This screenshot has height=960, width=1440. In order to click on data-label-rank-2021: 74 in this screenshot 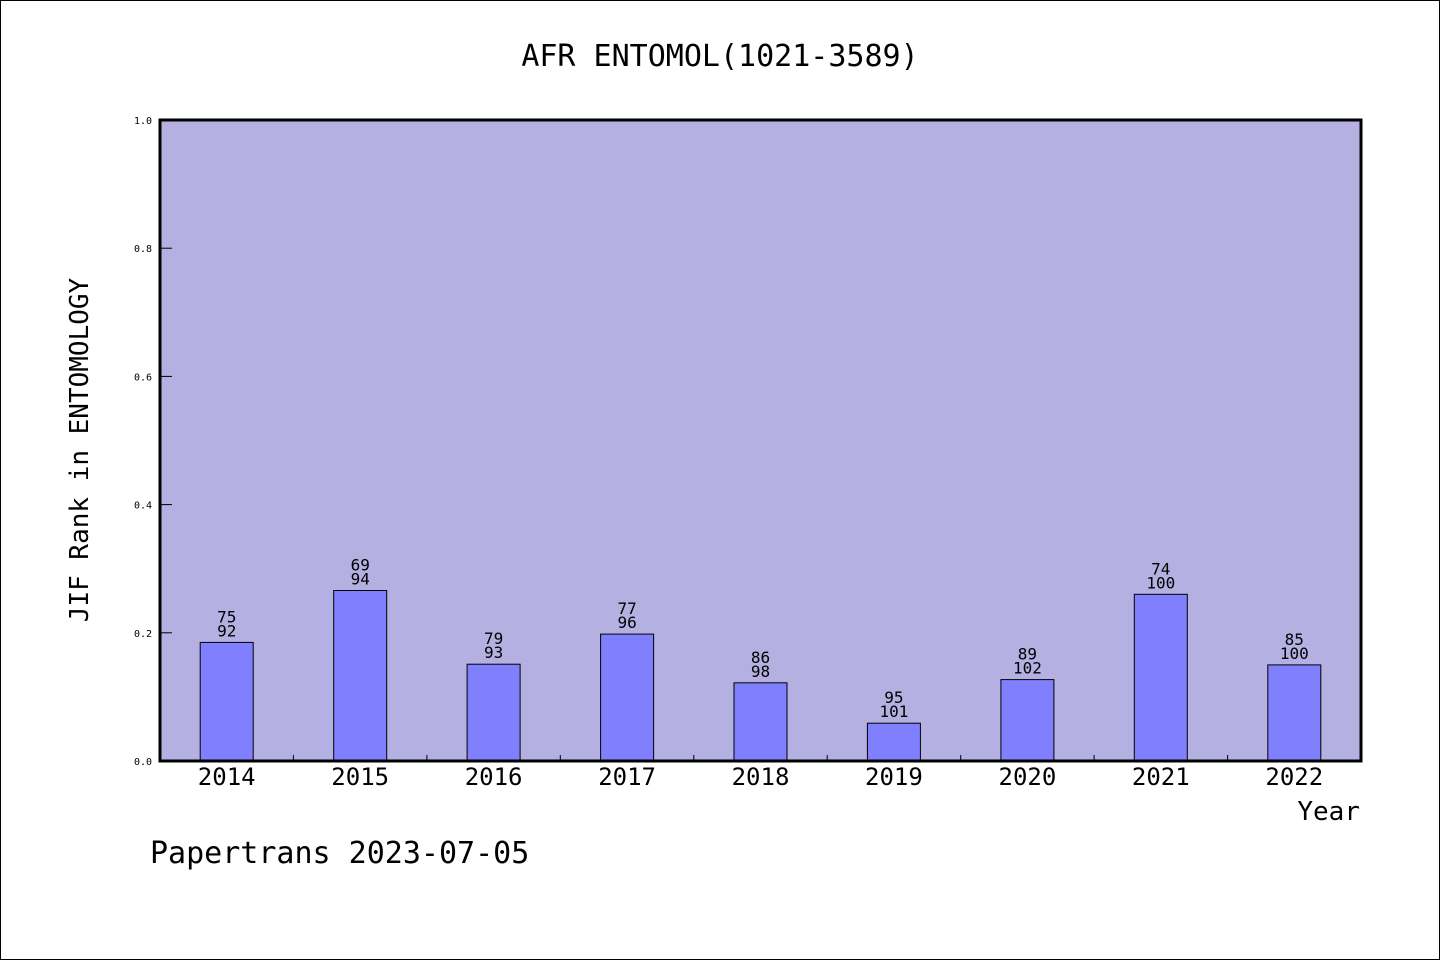, I will do `click(1160, 568)`.